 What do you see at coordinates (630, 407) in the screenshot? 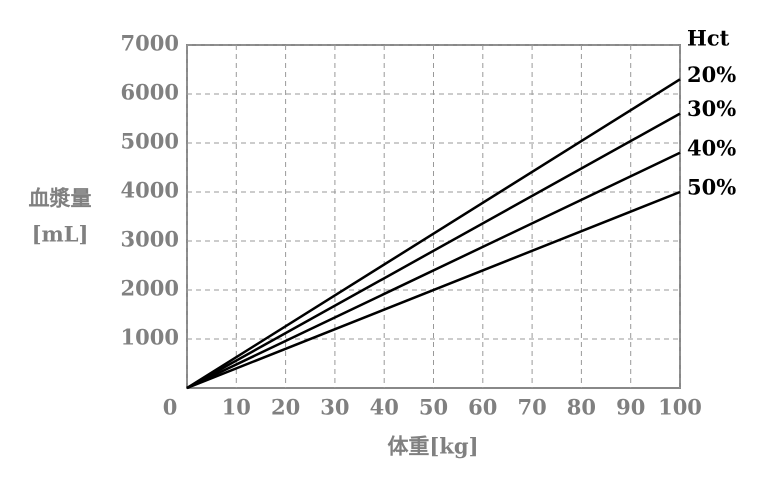
I see `x-tick-label: 90` at bounding box center [630, 407].